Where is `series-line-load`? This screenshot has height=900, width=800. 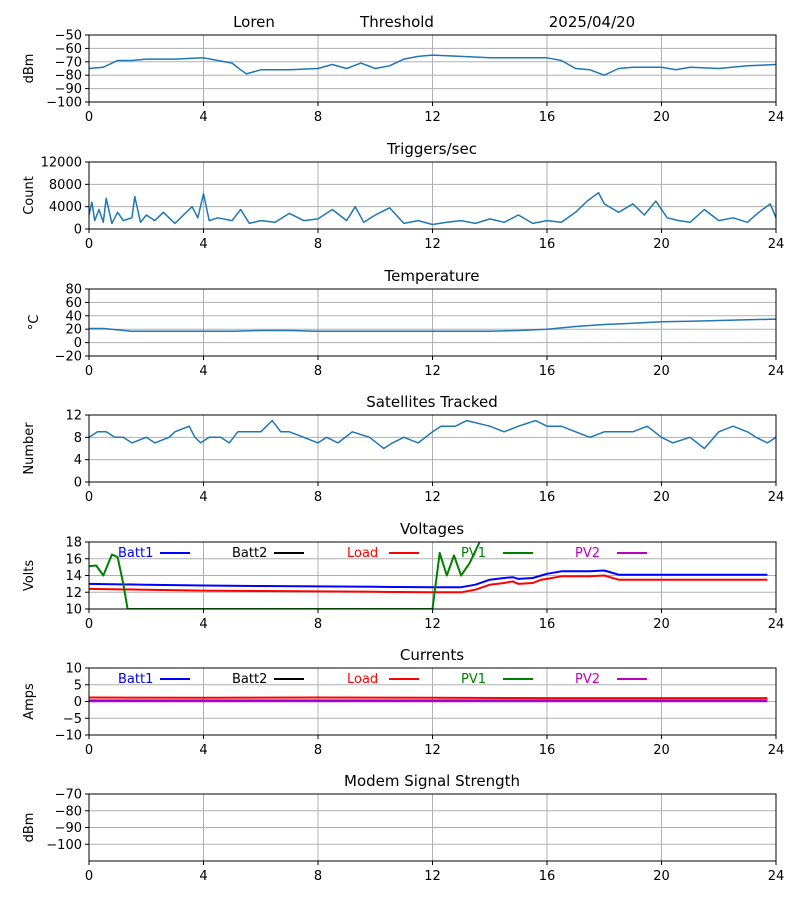
series-line-load is located at coordinates (428, 698).